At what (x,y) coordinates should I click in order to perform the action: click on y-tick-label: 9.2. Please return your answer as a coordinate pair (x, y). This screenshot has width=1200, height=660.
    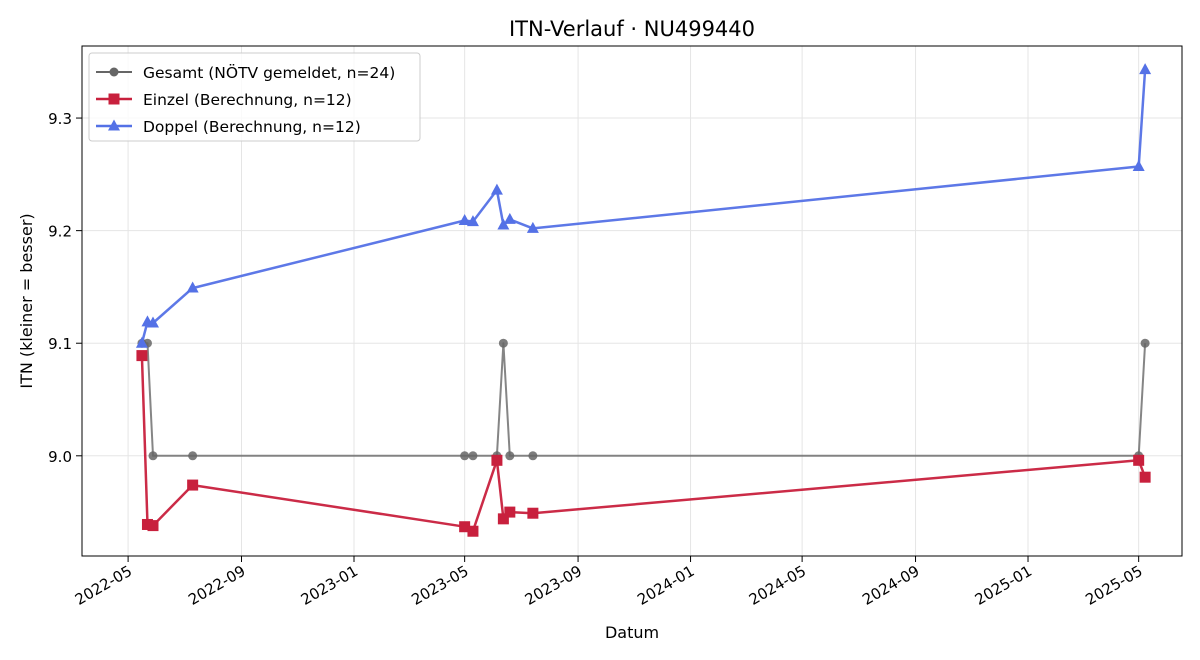
    Looking at the image, I should click on (60, 232).